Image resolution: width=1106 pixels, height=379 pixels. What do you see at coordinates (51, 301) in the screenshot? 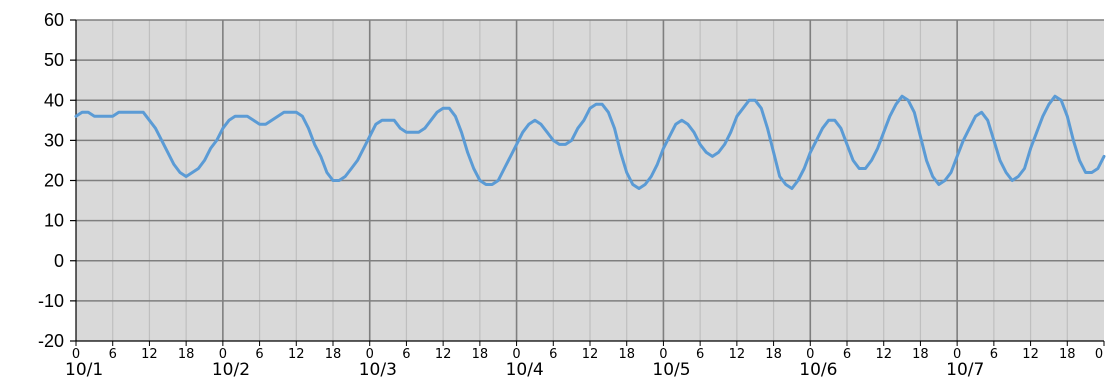
I see `y-tick-label: -10` at bounding box center [51, 301].